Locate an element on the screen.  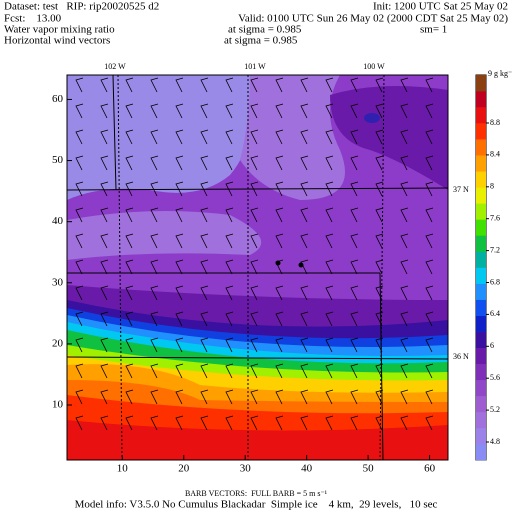
fcst-label: Fcst: 13.00 is located at coordinates (33, 19).